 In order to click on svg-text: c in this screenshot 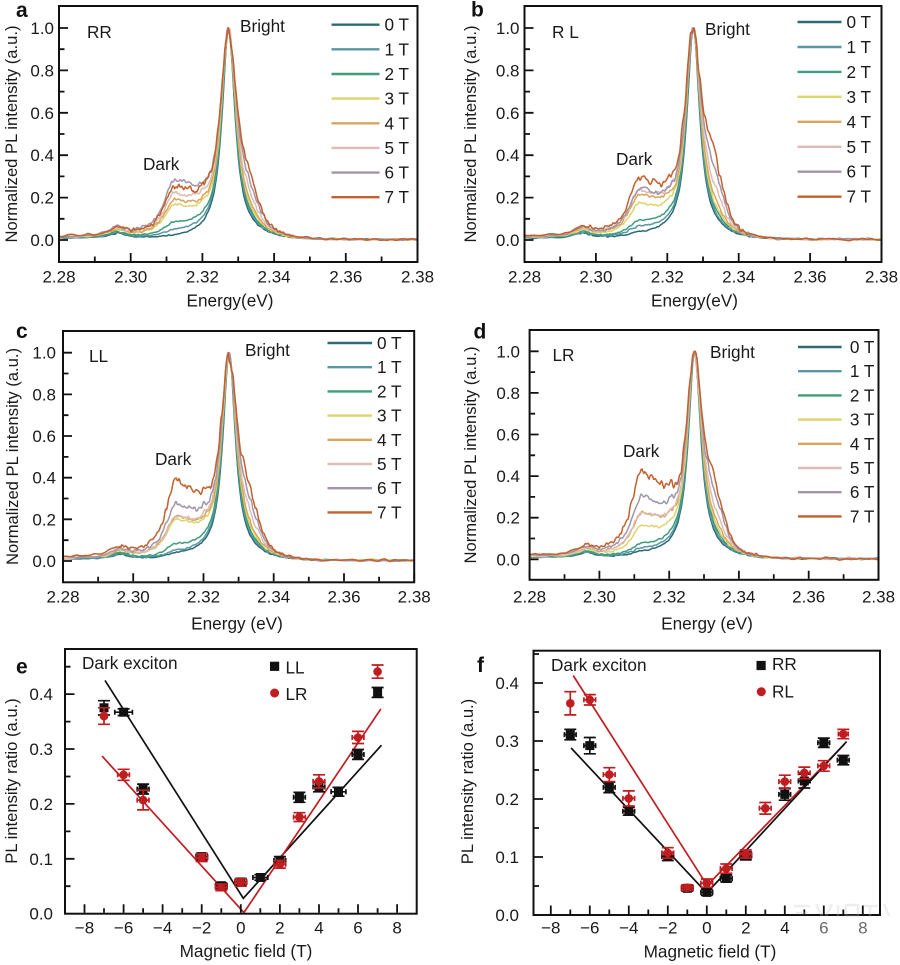, I will do `click(22, 331)`.